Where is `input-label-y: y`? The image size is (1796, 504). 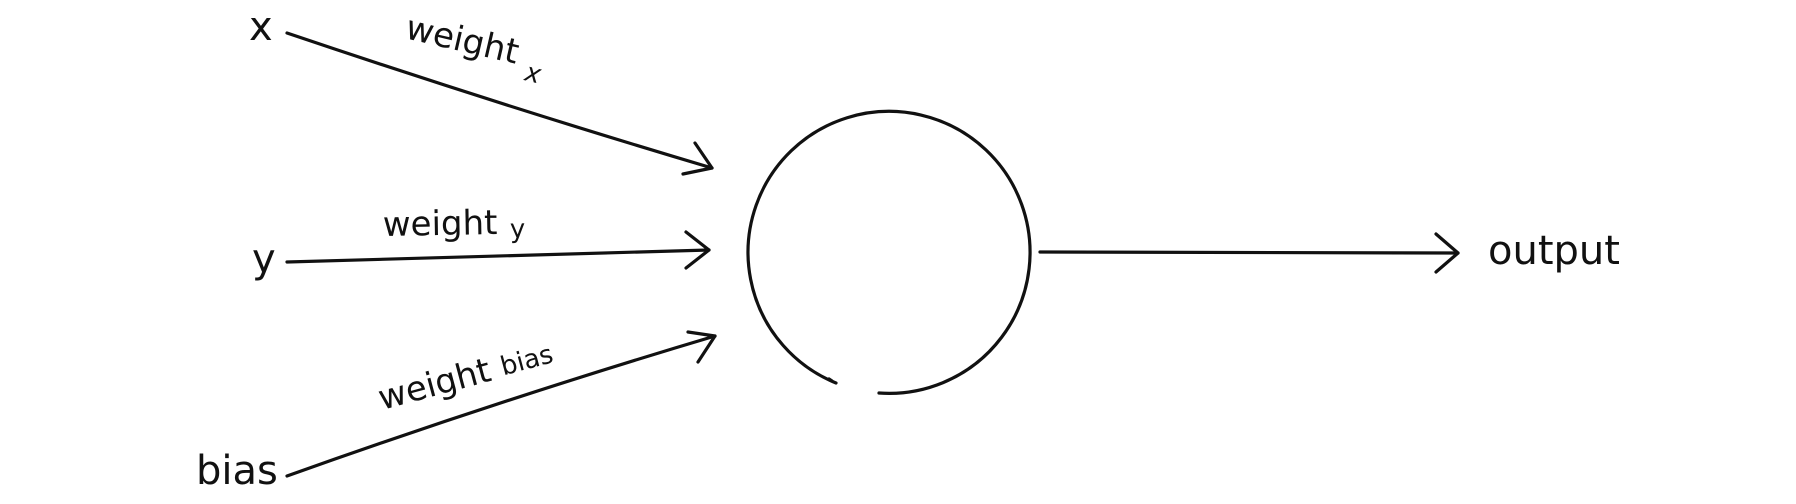 input-label-y: y is located at coordinates (264, 259).